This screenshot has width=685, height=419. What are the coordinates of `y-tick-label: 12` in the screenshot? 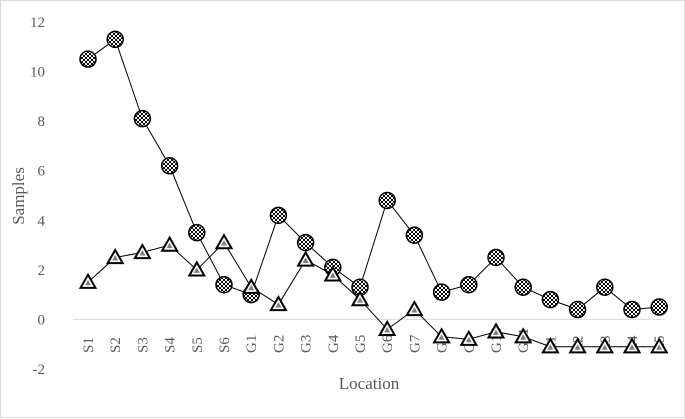 It's located at (37, 23).